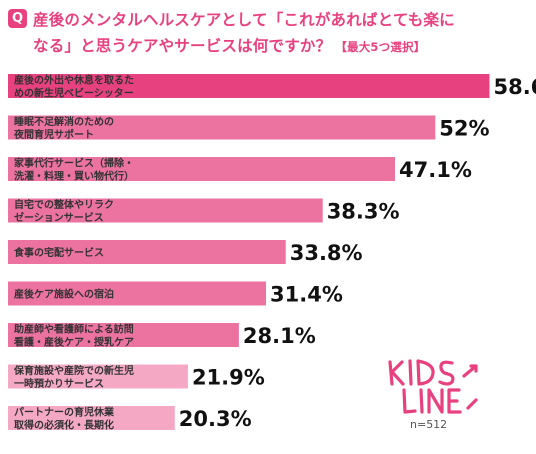 Image resolution: width=536 pixels, height=454 pixels. I want to click on chart-title-line2: なる」と思うケアやサービスは何ですか？ 【最大5つ選択】, so click(229, 45).